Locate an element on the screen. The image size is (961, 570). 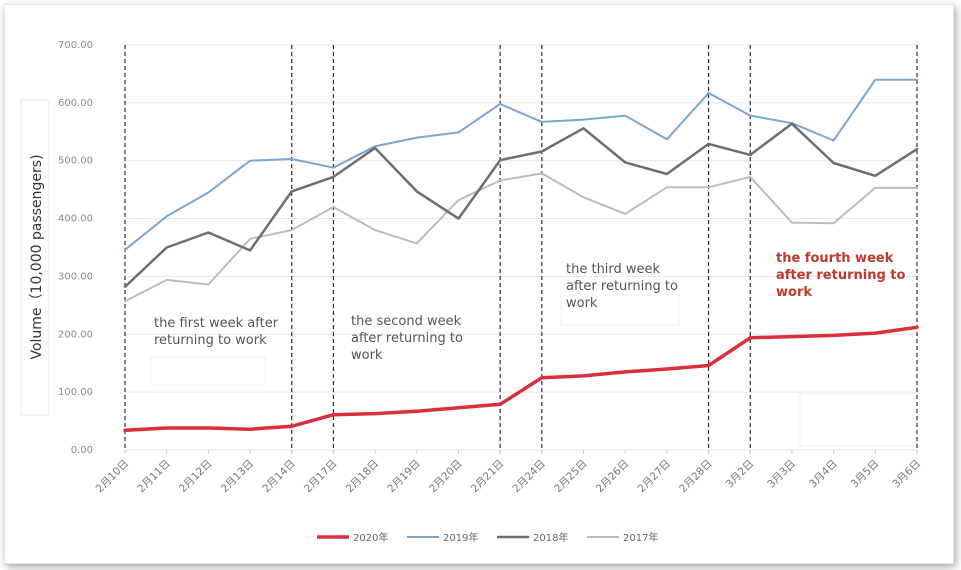
ylabel-box is located at coordinates (35, 257).